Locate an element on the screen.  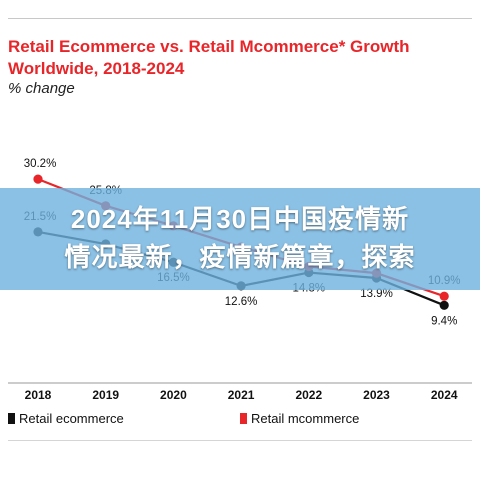
x-tick-label: 2019 is located at coordinates (105, 395).